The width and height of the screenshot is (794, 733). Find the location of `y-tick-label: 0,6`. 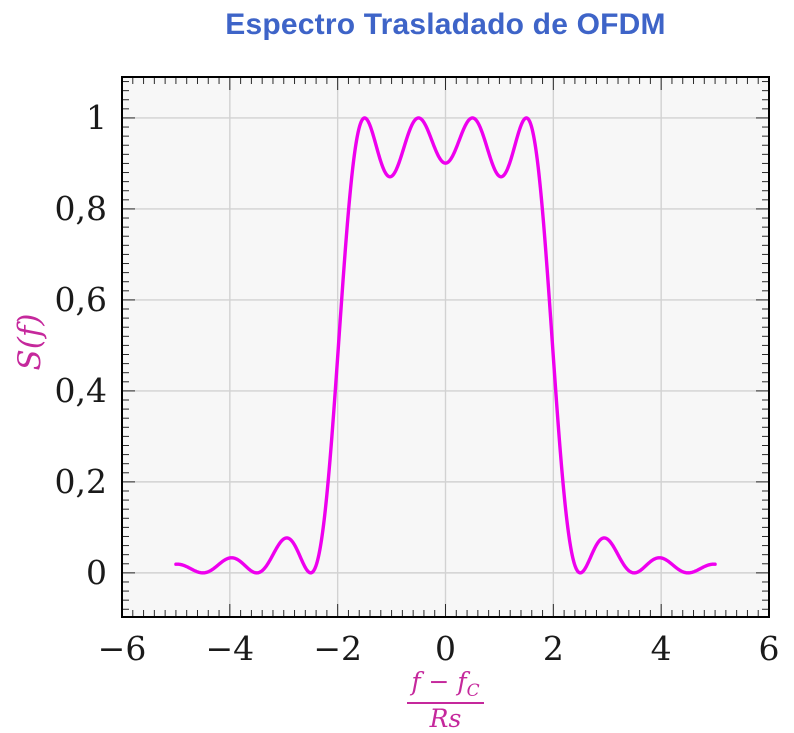

y-tick-label: 0,6 is located at coordinates (81, 299).